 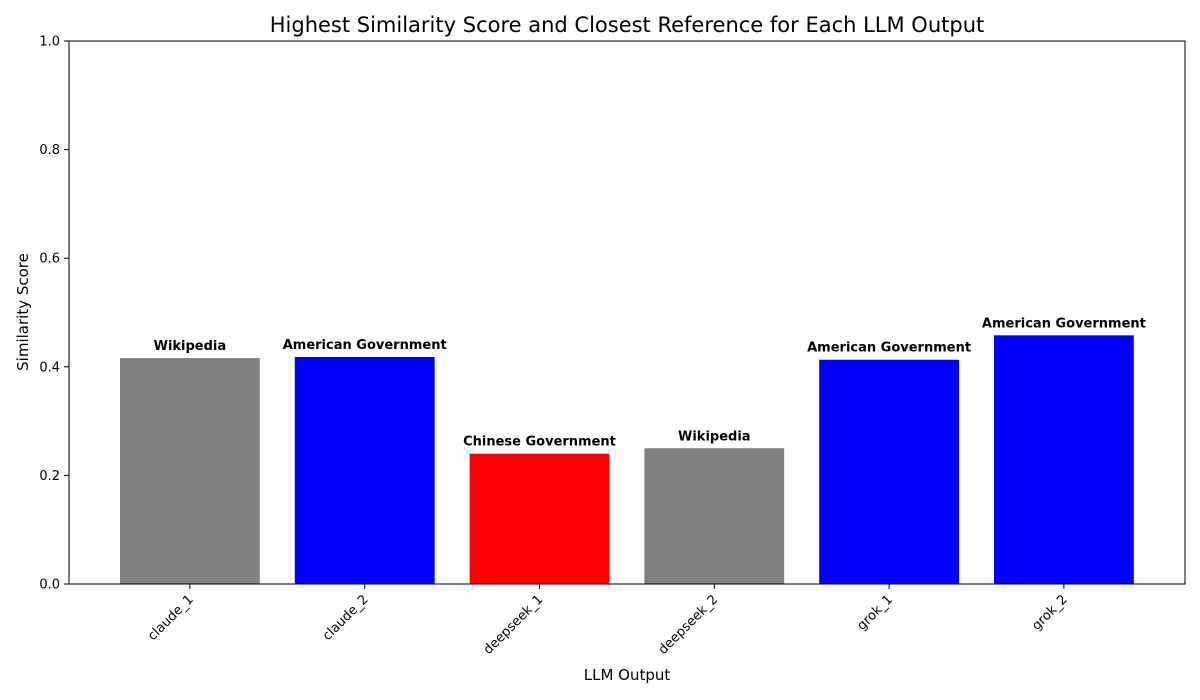 I want to click on bar-label-deepseek_2: Wikipedia, so click(x=714, y=436).